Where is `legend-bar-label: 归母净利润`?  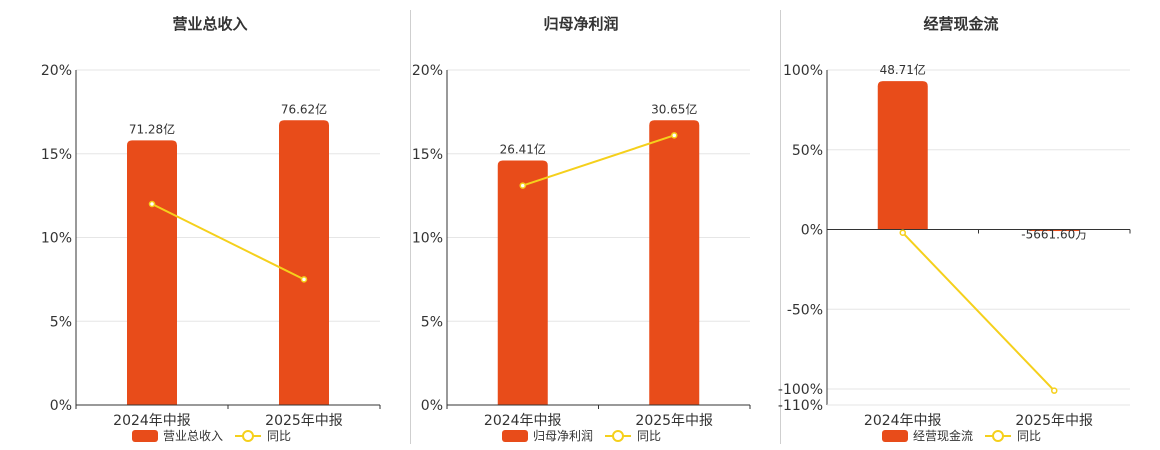
legend-bar-label: 归母净利润 is located at coordinates (563, 436).